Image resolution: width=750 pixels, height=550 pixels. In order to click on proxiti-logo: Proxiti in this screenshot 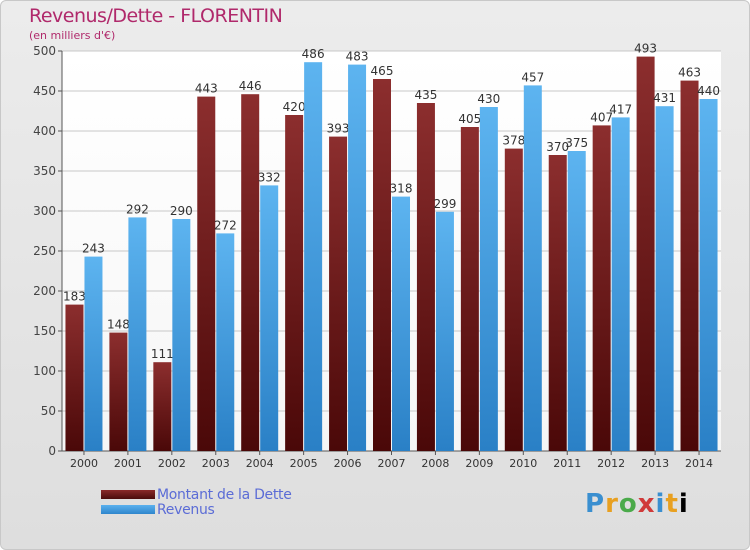, I will do `click(637, 504)`.